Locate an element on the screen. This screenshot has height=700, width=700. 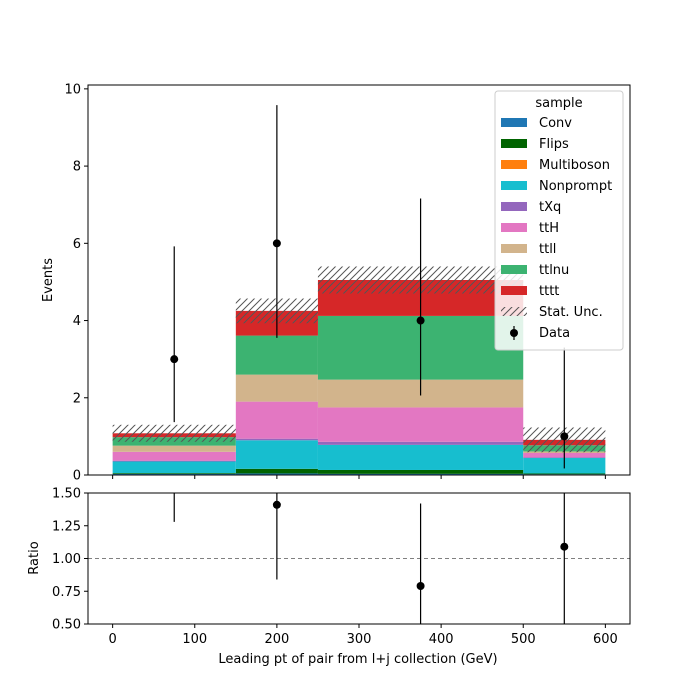
ratio-y-axis-label: Ratio is located at coordinates (34, 557).